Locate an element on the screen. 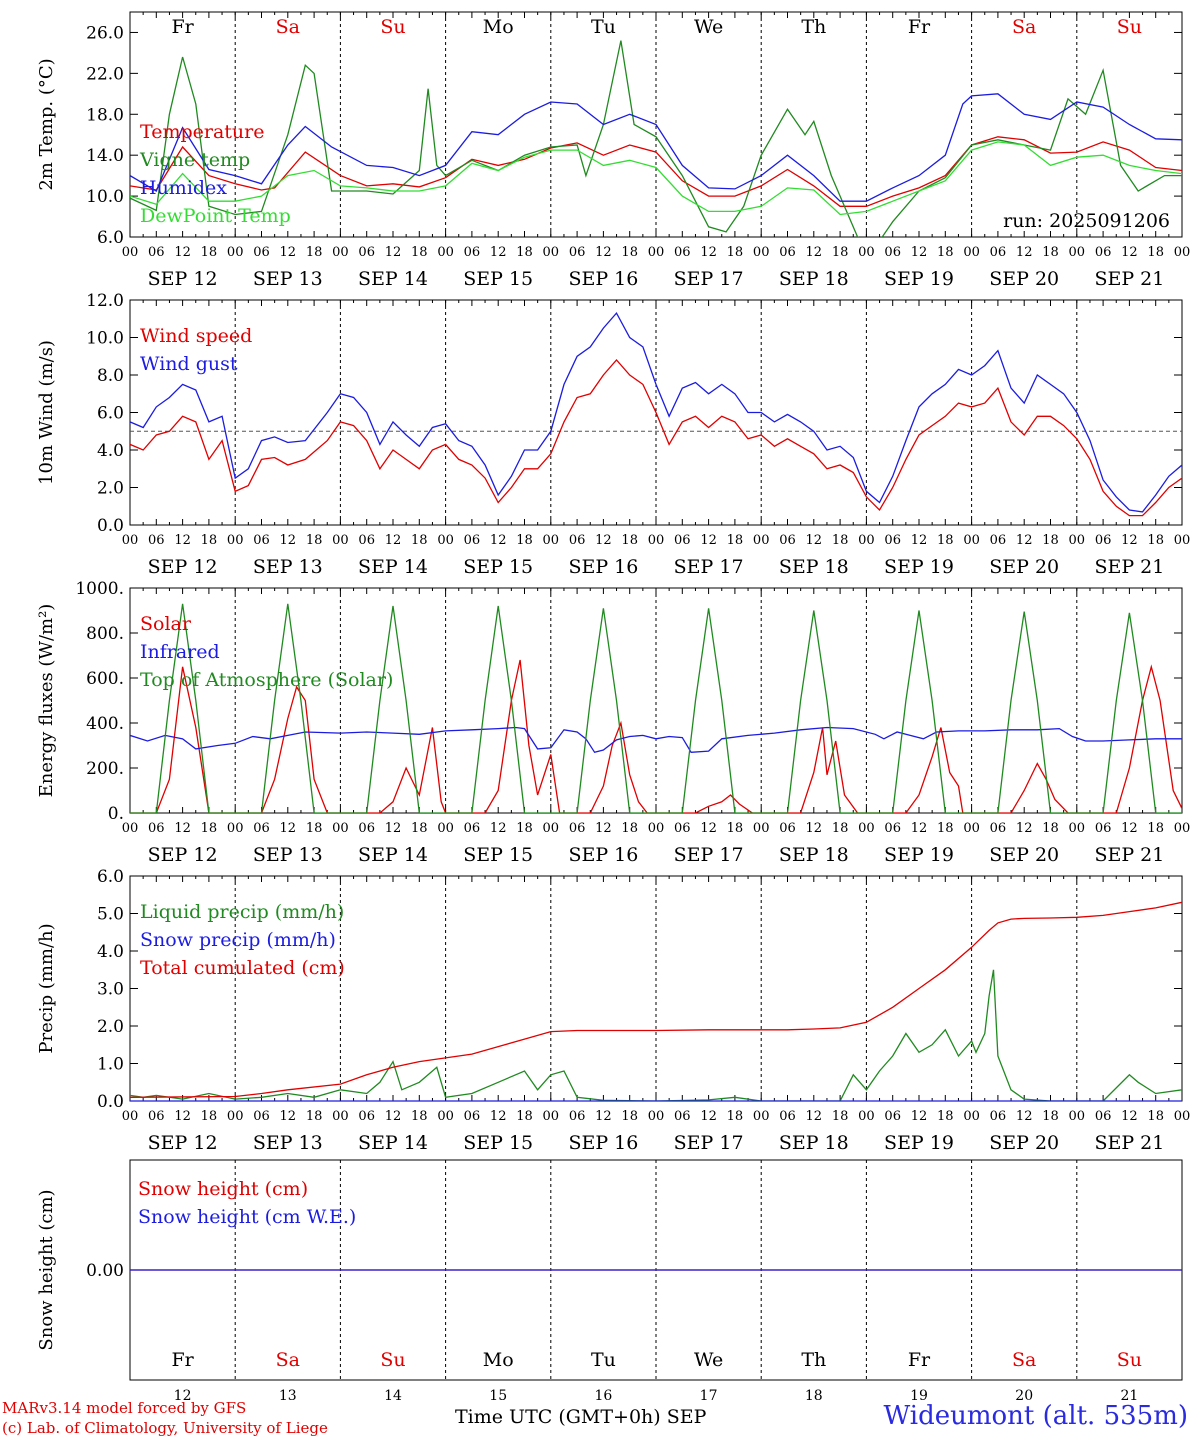  series-line-infrared is located at coordinates (656, 740).